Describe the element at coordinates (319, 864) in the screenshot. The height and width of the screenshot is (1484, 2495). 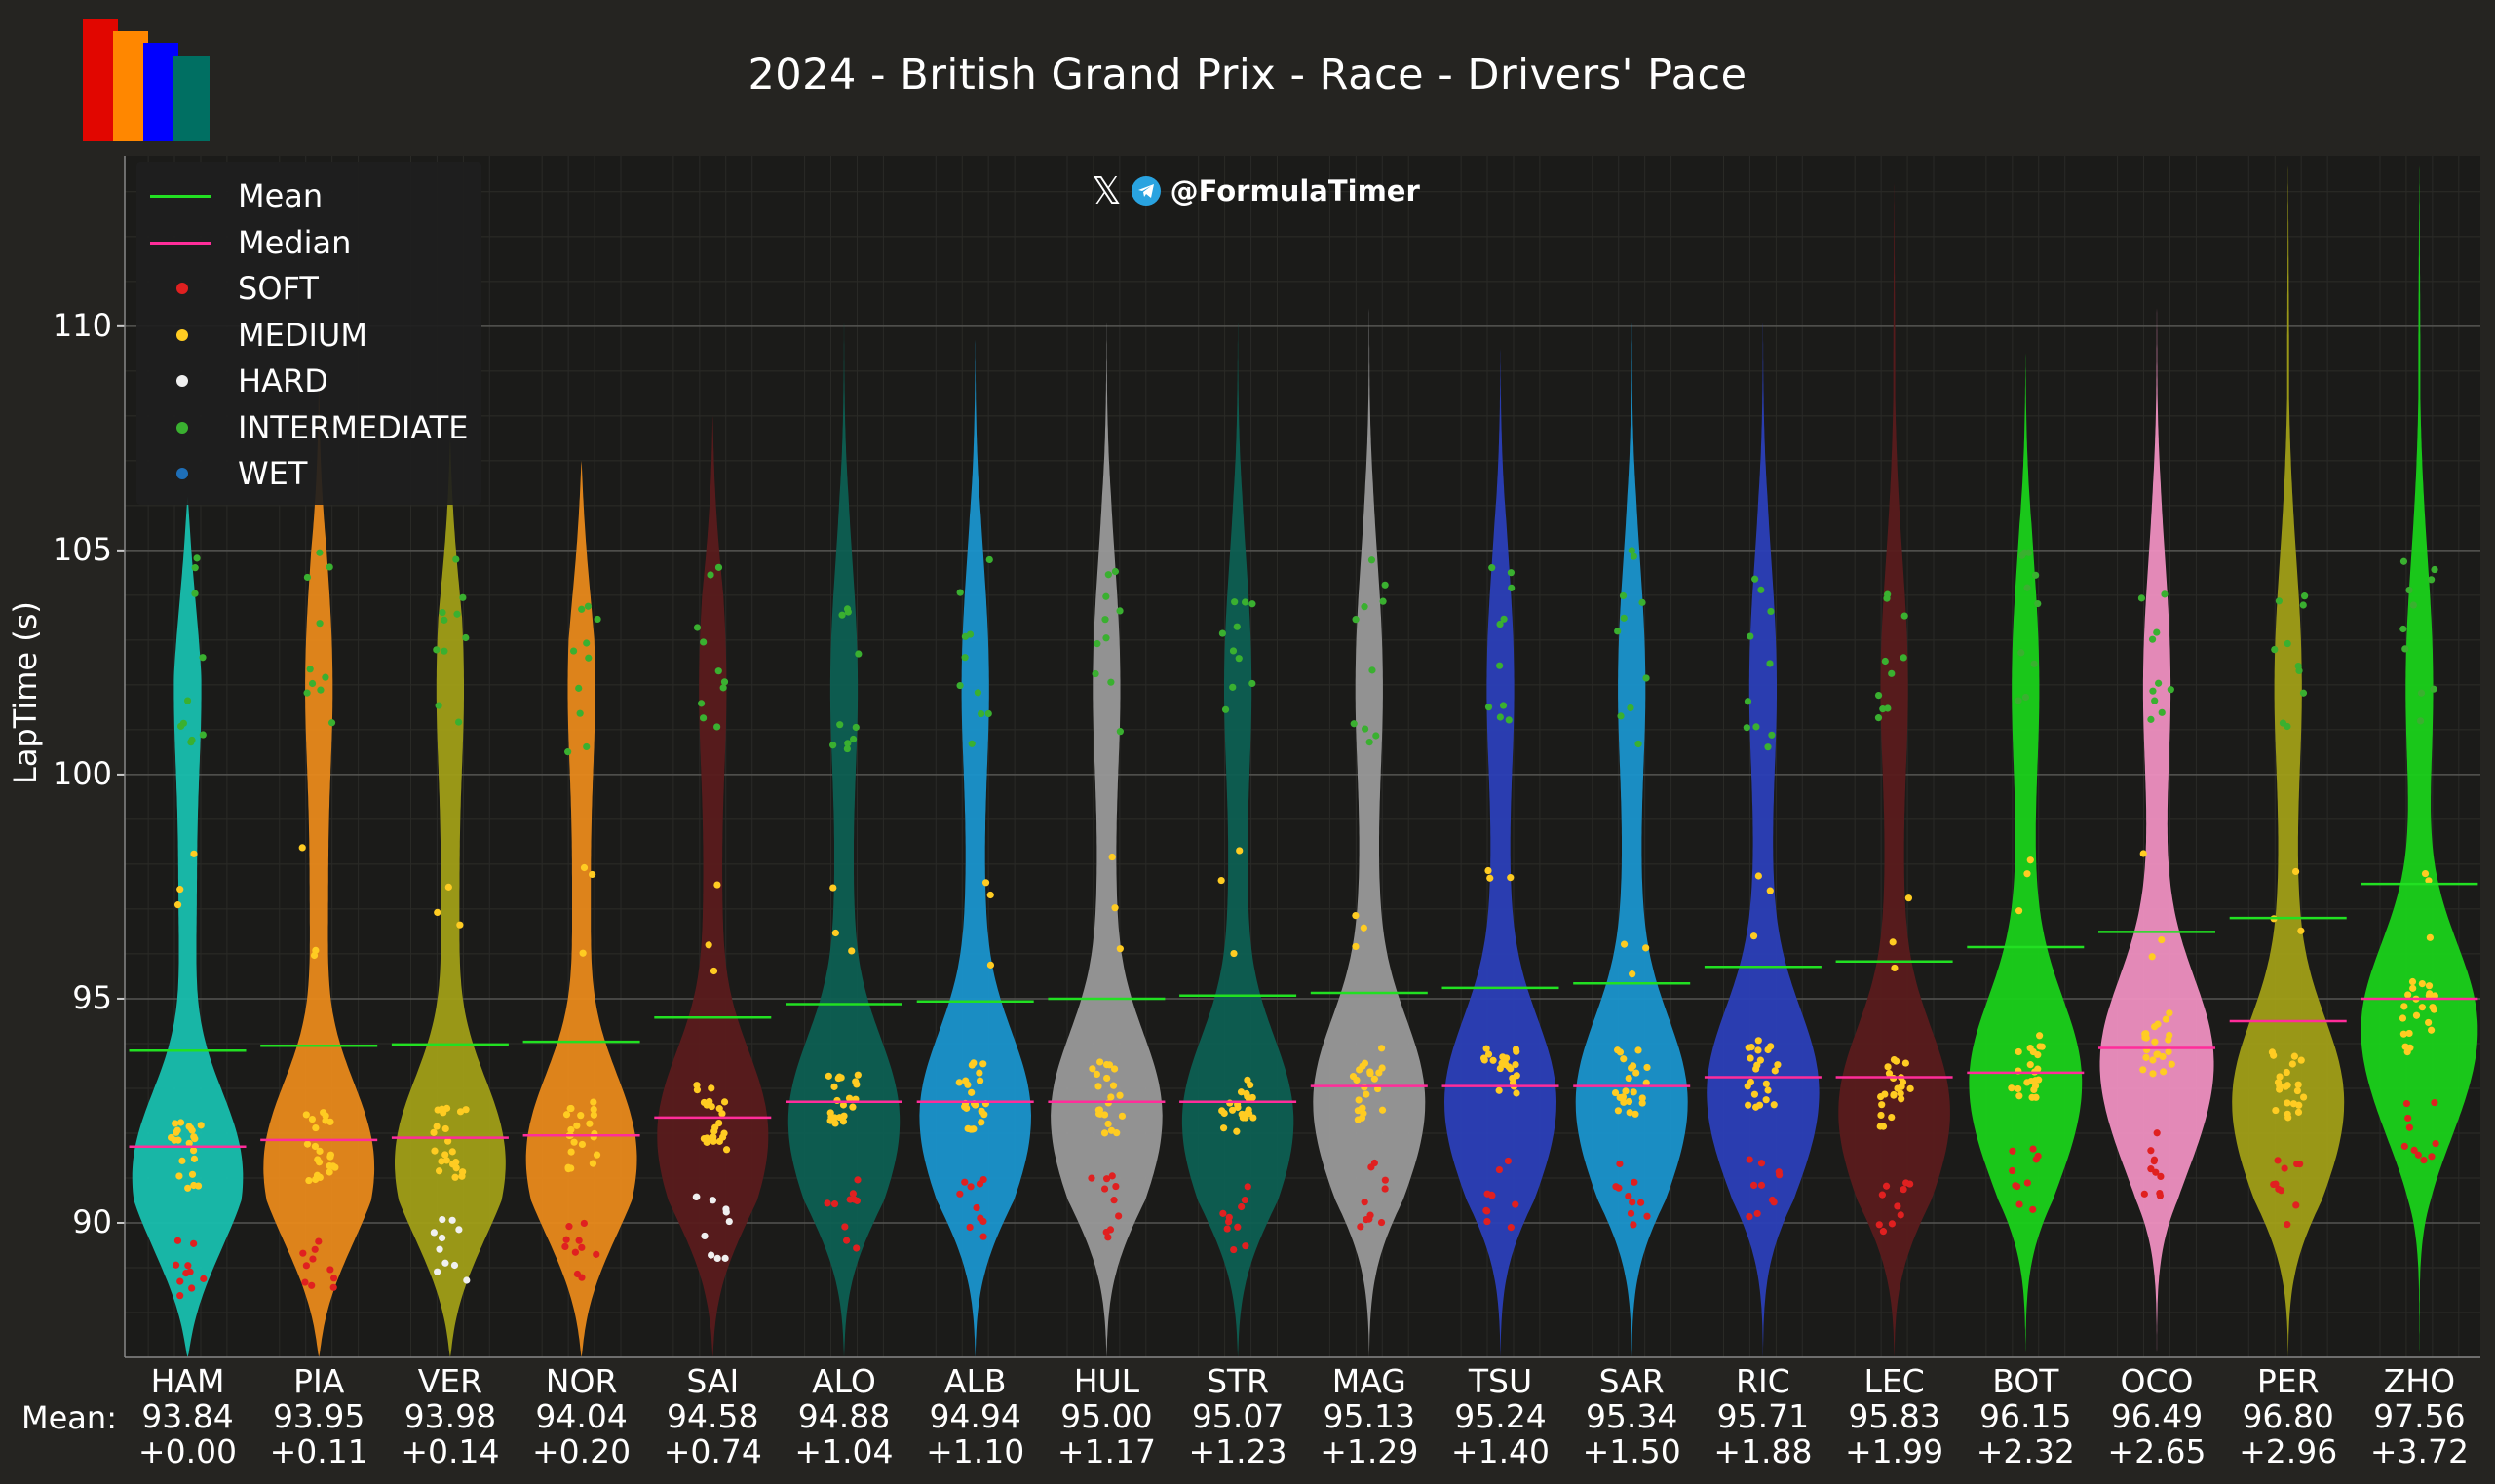
I see `violin-pia` at that location.